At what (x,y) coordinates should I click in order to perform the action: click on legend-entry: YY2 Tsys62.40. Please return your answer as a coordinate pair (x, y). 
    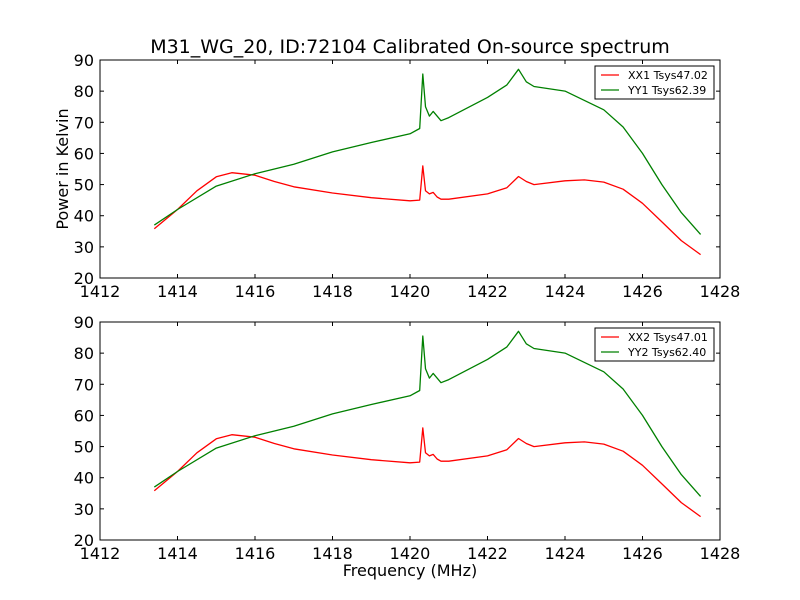
    Looking at the image, I should click on (666, 352).